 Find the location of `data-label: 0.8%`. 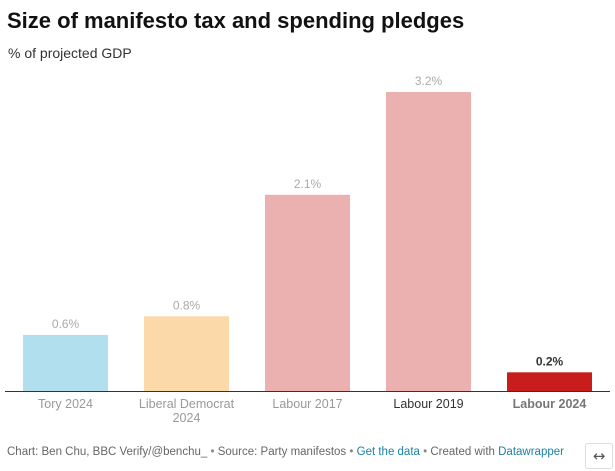

data-label: 0.8% is located at coordinates (187, 305).